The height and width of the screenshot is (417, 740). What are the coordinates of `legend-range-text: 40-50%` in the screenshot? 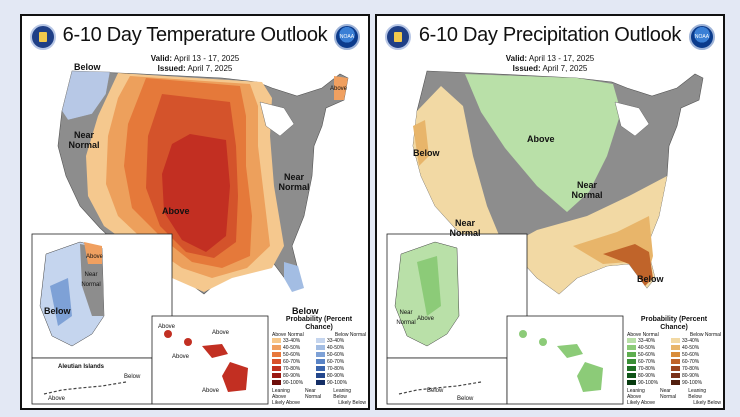 It's located at (647, 348).